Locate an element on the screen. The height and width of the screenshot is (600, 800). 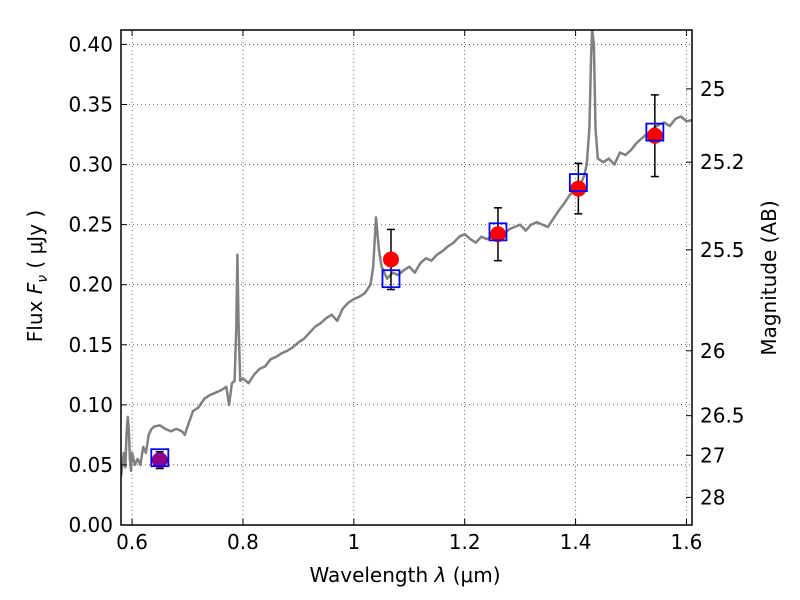
y-axis-label: Flux Fν ( μJy ) is located at coordinates (37, 276).